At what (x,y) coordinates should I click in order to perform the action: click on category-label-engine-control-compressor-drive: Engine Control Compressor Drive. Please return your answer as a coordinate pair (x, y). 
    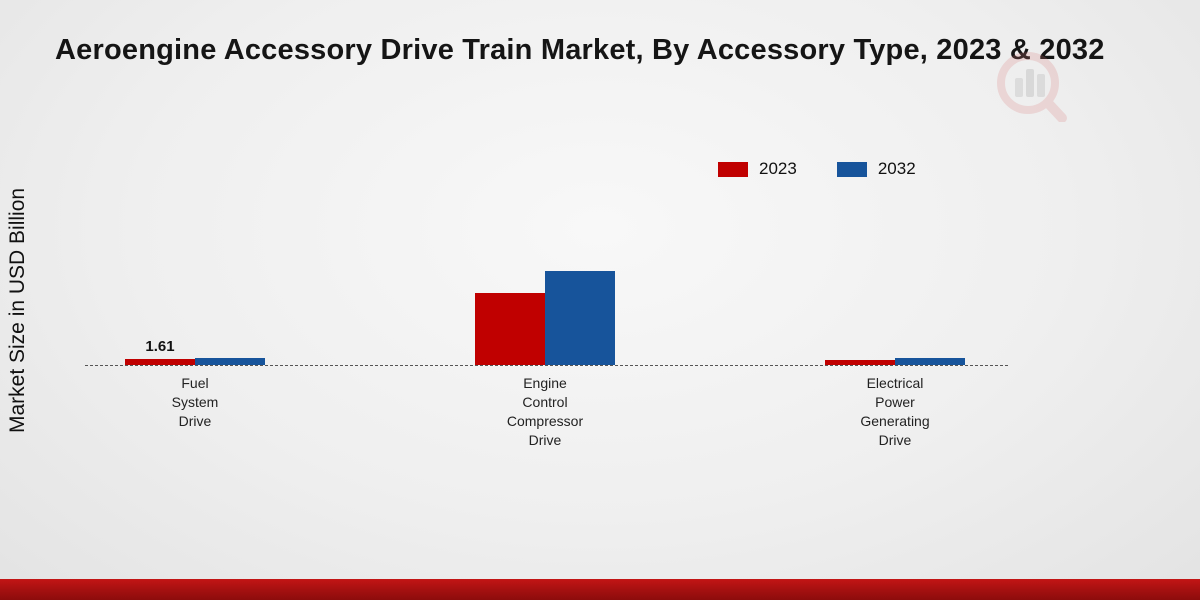
    Looking at the image, I should click on (545, 411).